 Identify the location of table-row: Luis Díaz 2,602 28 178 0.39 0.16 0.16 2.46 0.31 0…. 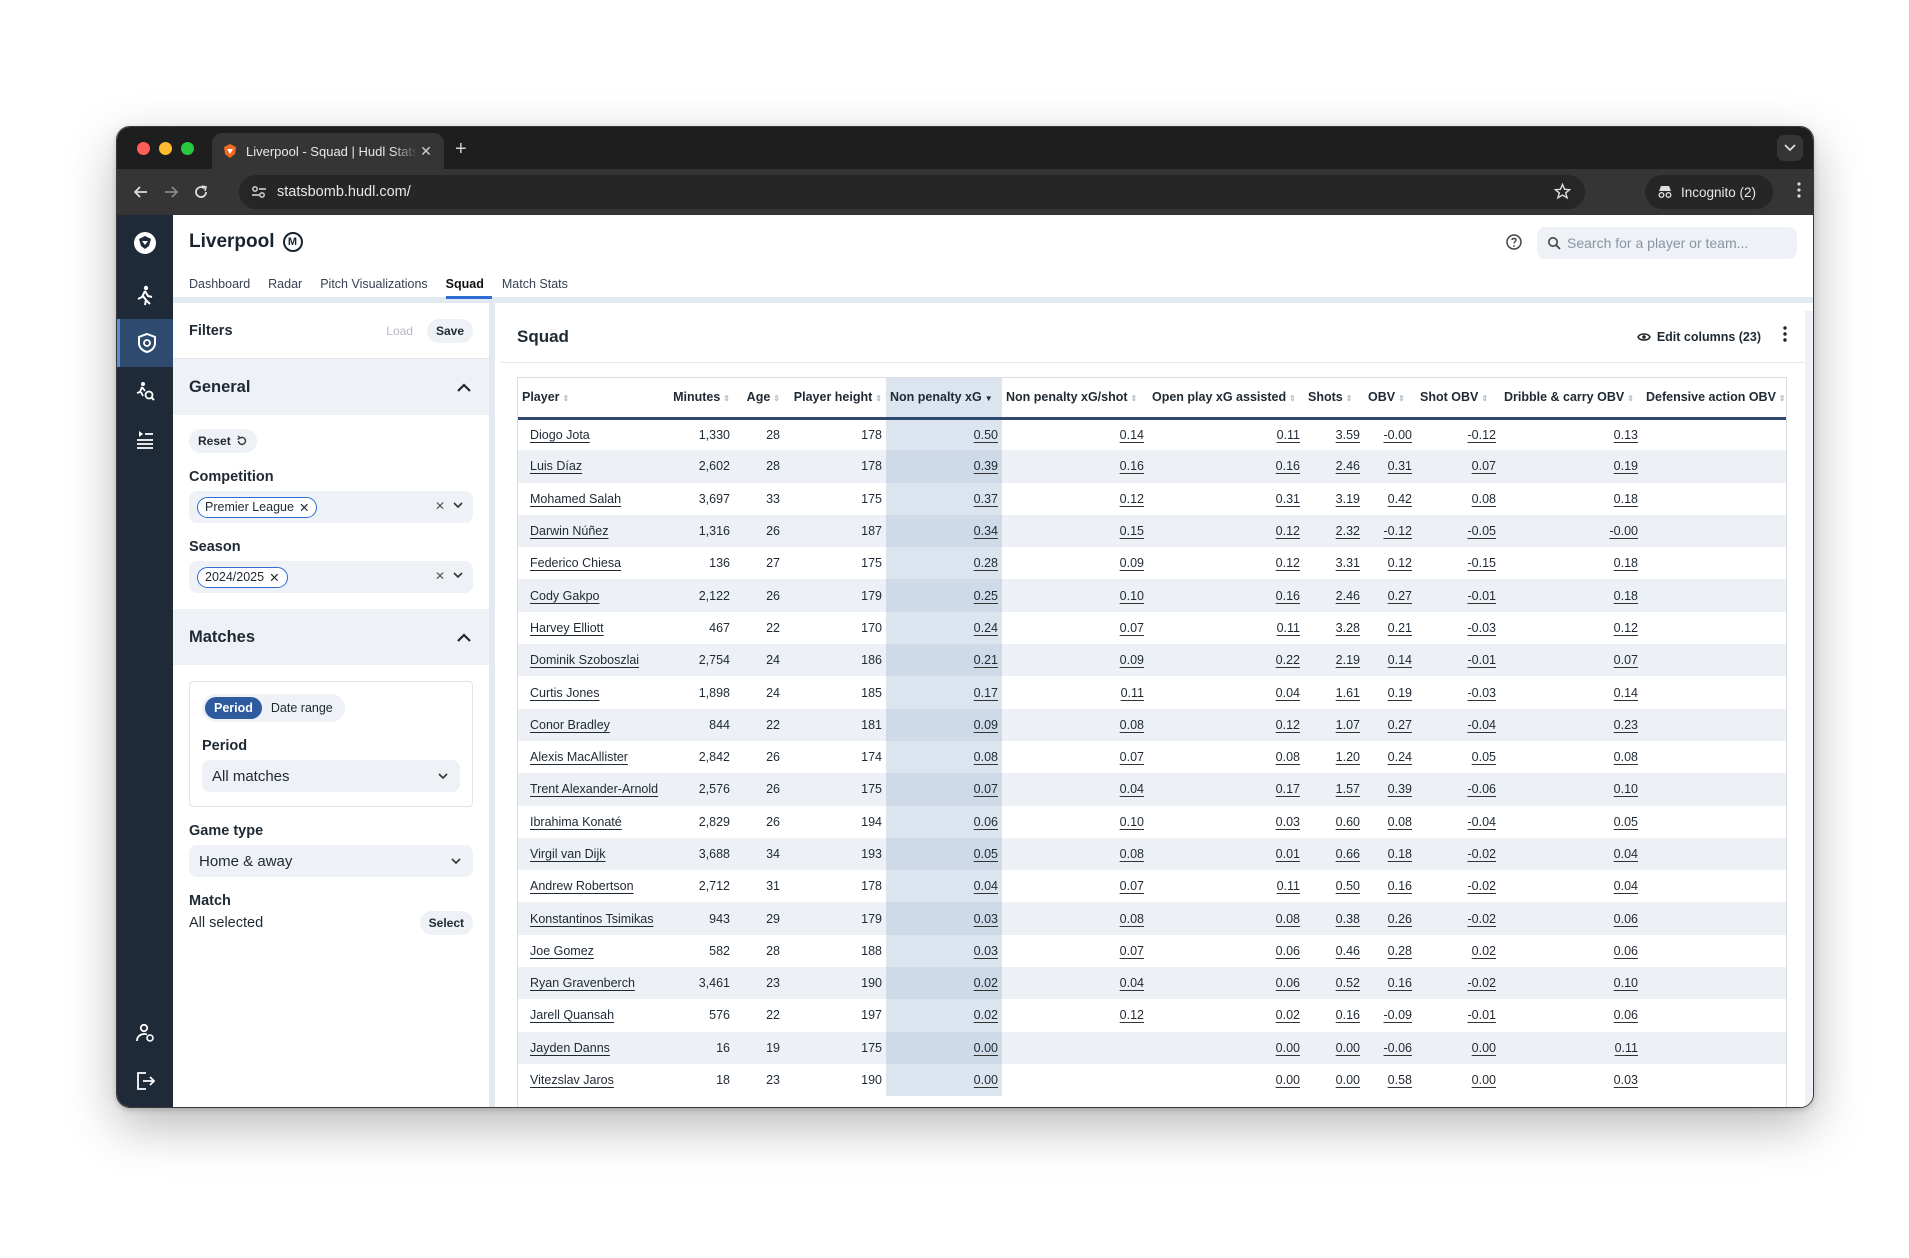
(1152, 466).